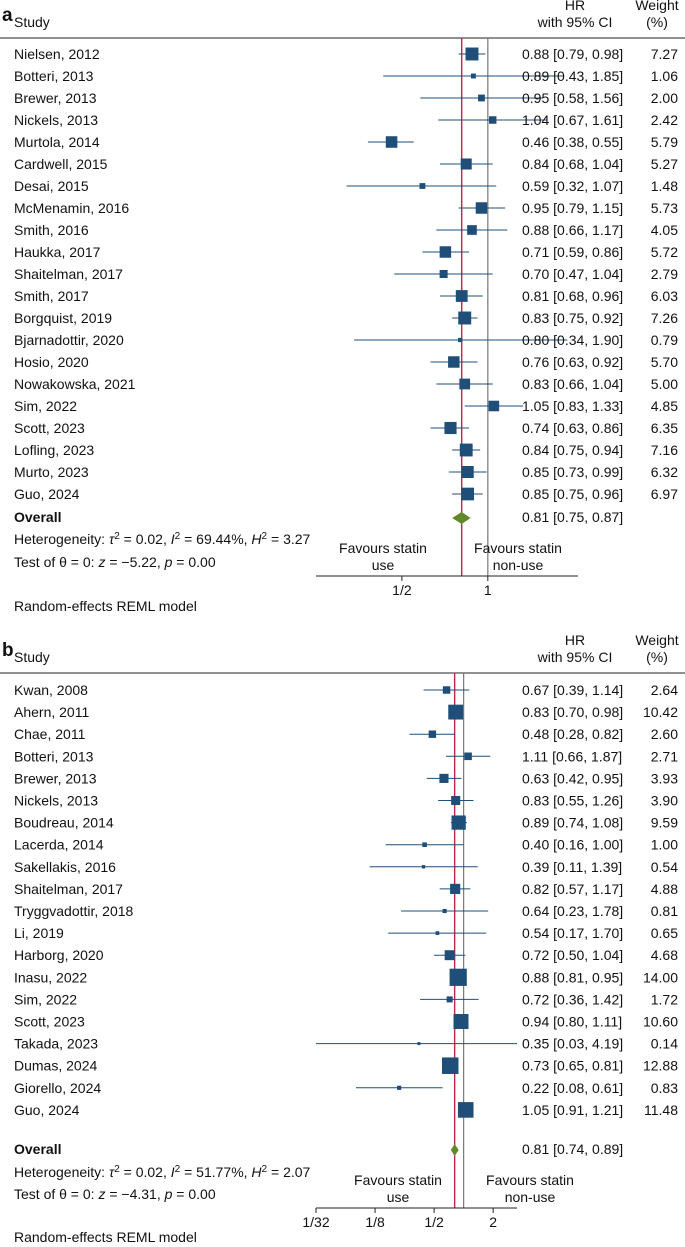 The image size is (685, 1247). I want to click on hr-ci-value: 0.70 [0.47, 1.04], so click(572, 274).